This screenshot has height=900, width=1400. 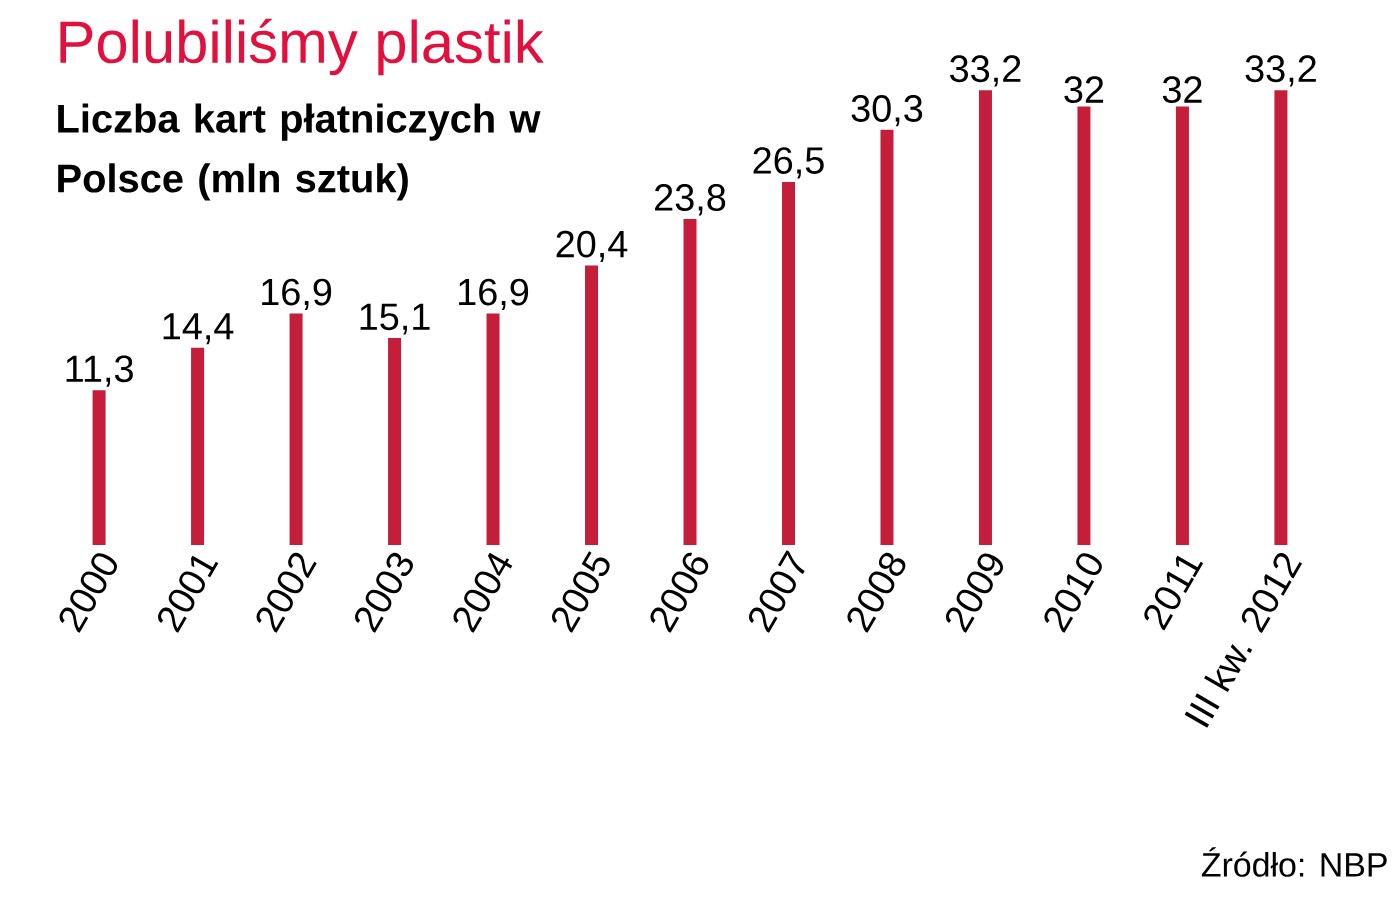 What do you see at coordinates (99, 371) in the screenshot?
I see `data-label: 11,3` at bounding box center [99, 371].